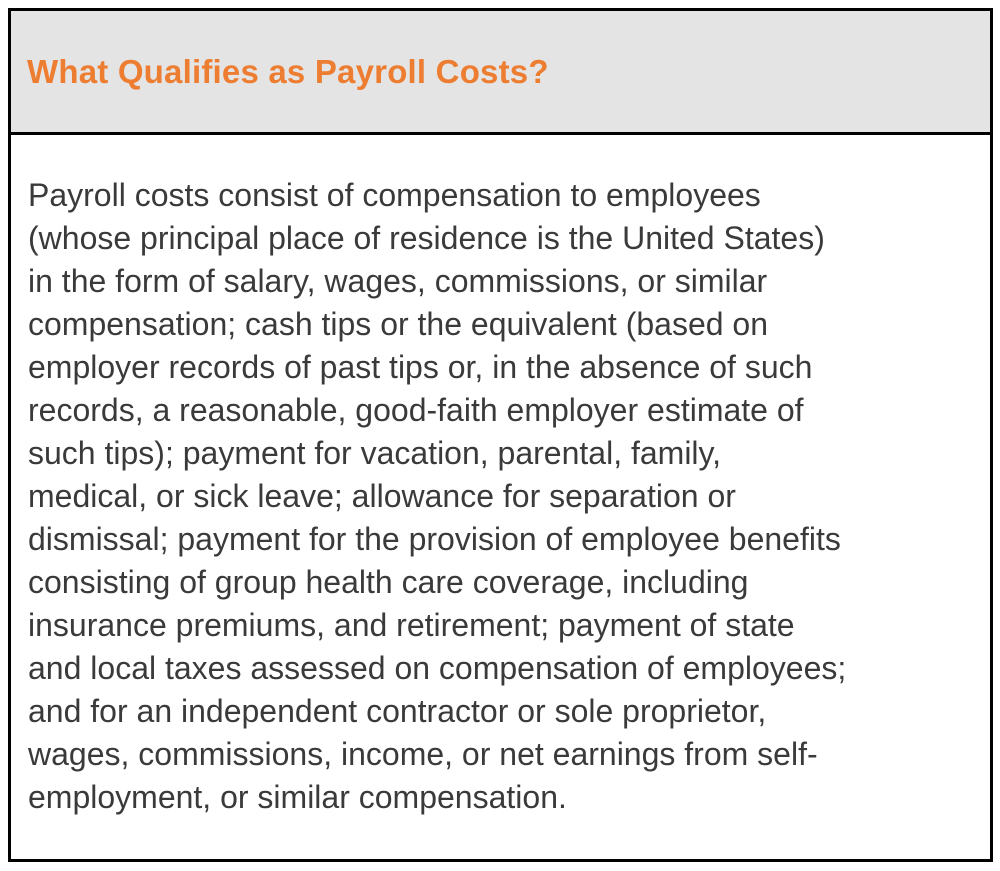  I want to click on callout-header: What Qualifies as Payroll Costs?, so click(500, 73).